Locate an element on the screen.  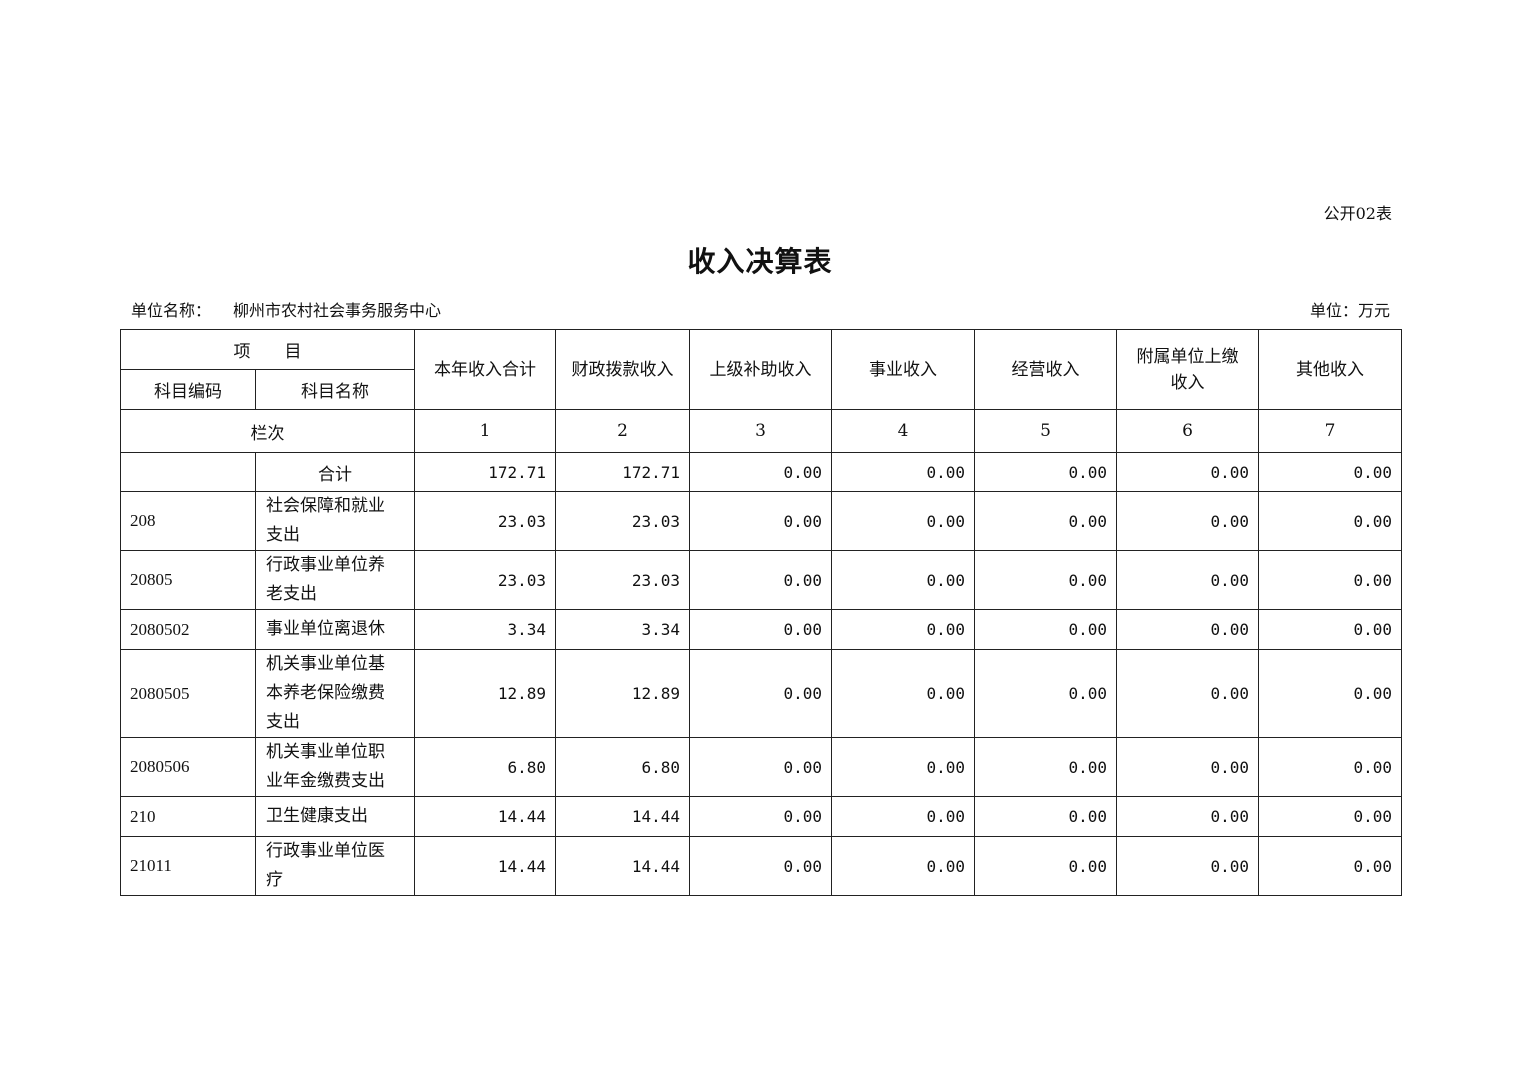
subject-name: 行政事业单位养老支出 is located at coordinates (325, 579).